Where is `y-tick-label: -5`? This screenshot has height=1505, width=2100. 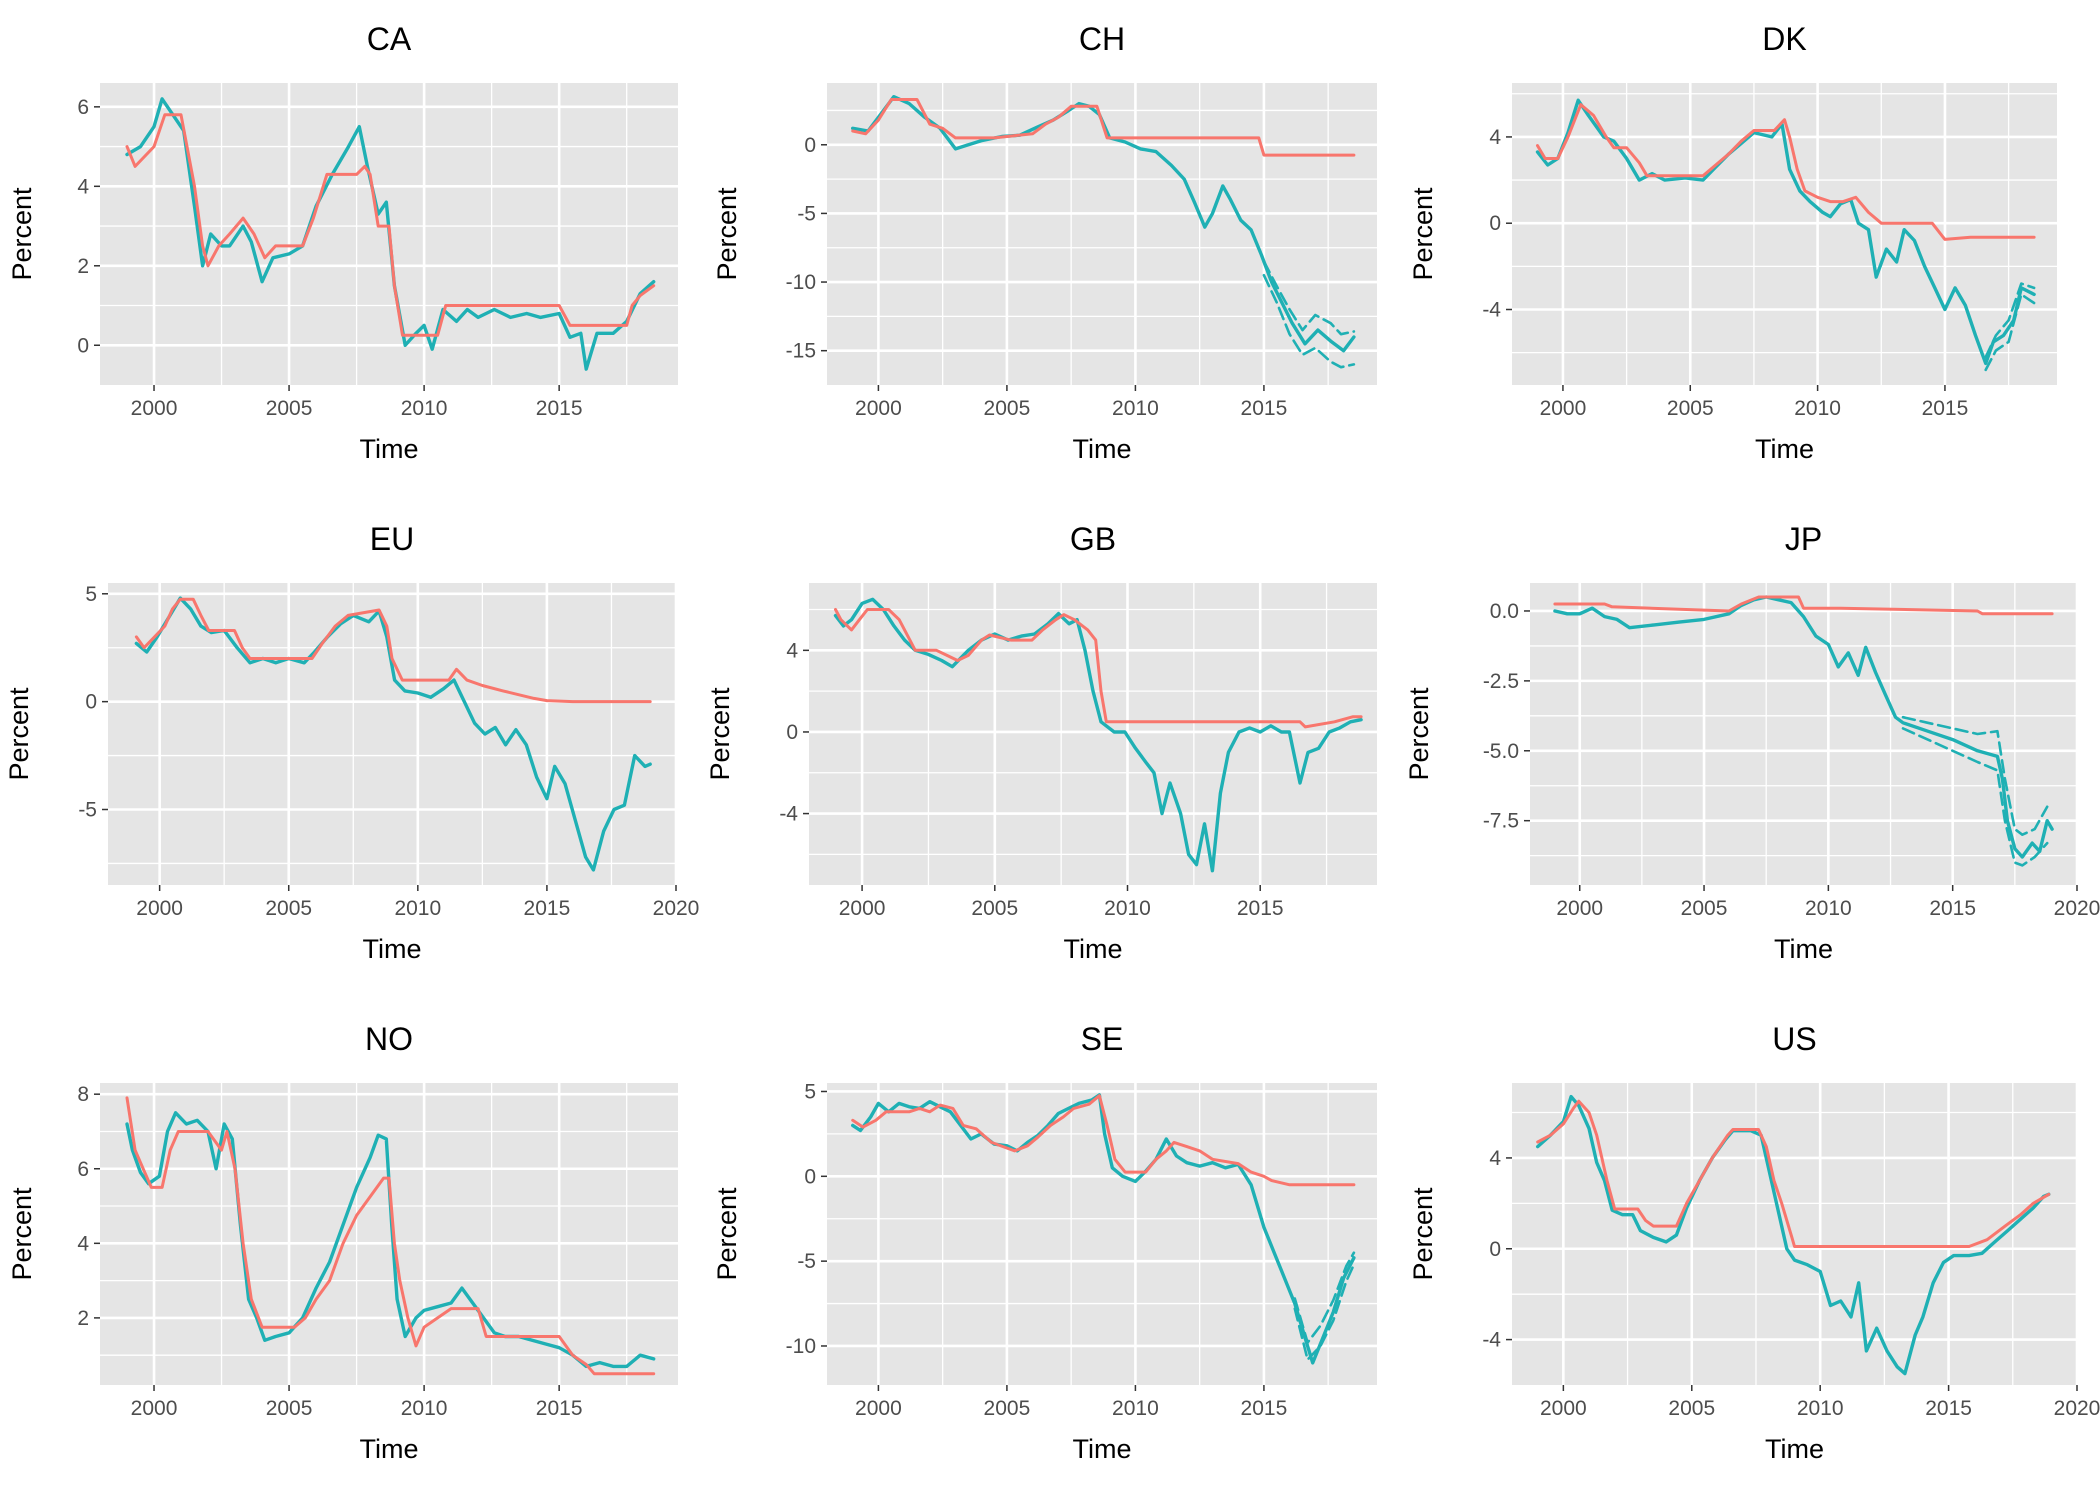
y-tick-label: -5 is located at coordinates (806, 213).